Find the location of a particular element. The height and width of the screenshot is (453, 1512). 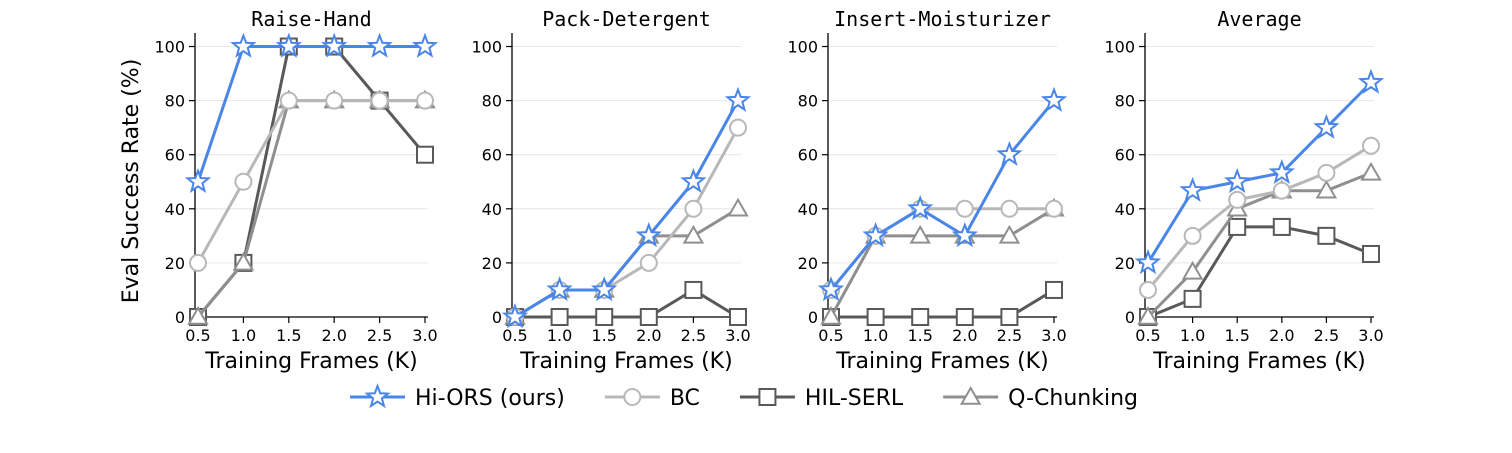

x-tick-label: 2.0 is located at coordinates (648, 335).